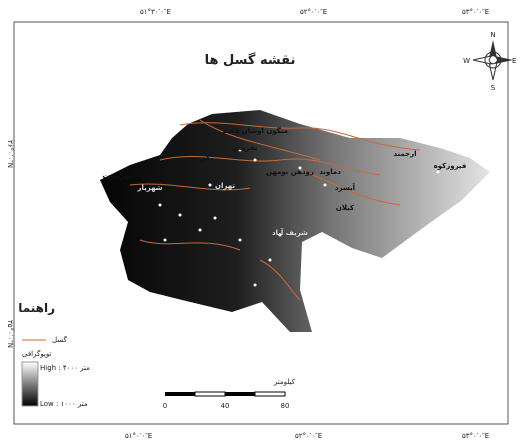 The height and width of the screenshot is (445, 520). I want to click on compass-e: E, so click(514, 61).